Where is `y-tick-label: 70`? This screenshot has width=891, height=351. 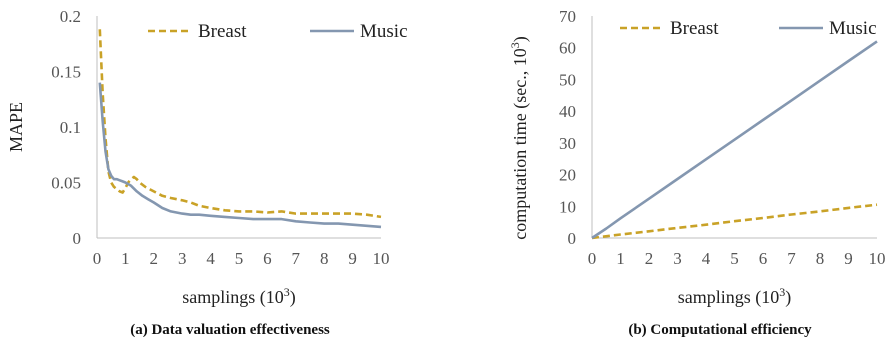
y-tick-label: 70 is located at coordinates (567, 16).